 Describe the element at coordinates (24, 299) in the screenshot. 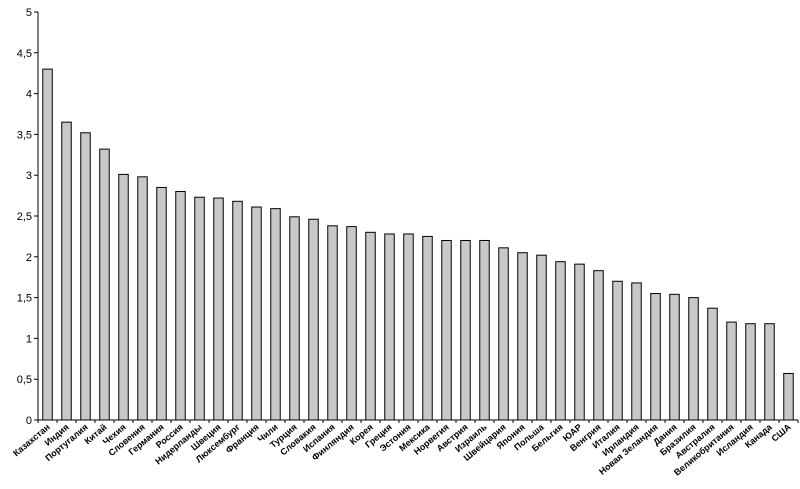

I see `y-tick-label: 1,5` at that location.